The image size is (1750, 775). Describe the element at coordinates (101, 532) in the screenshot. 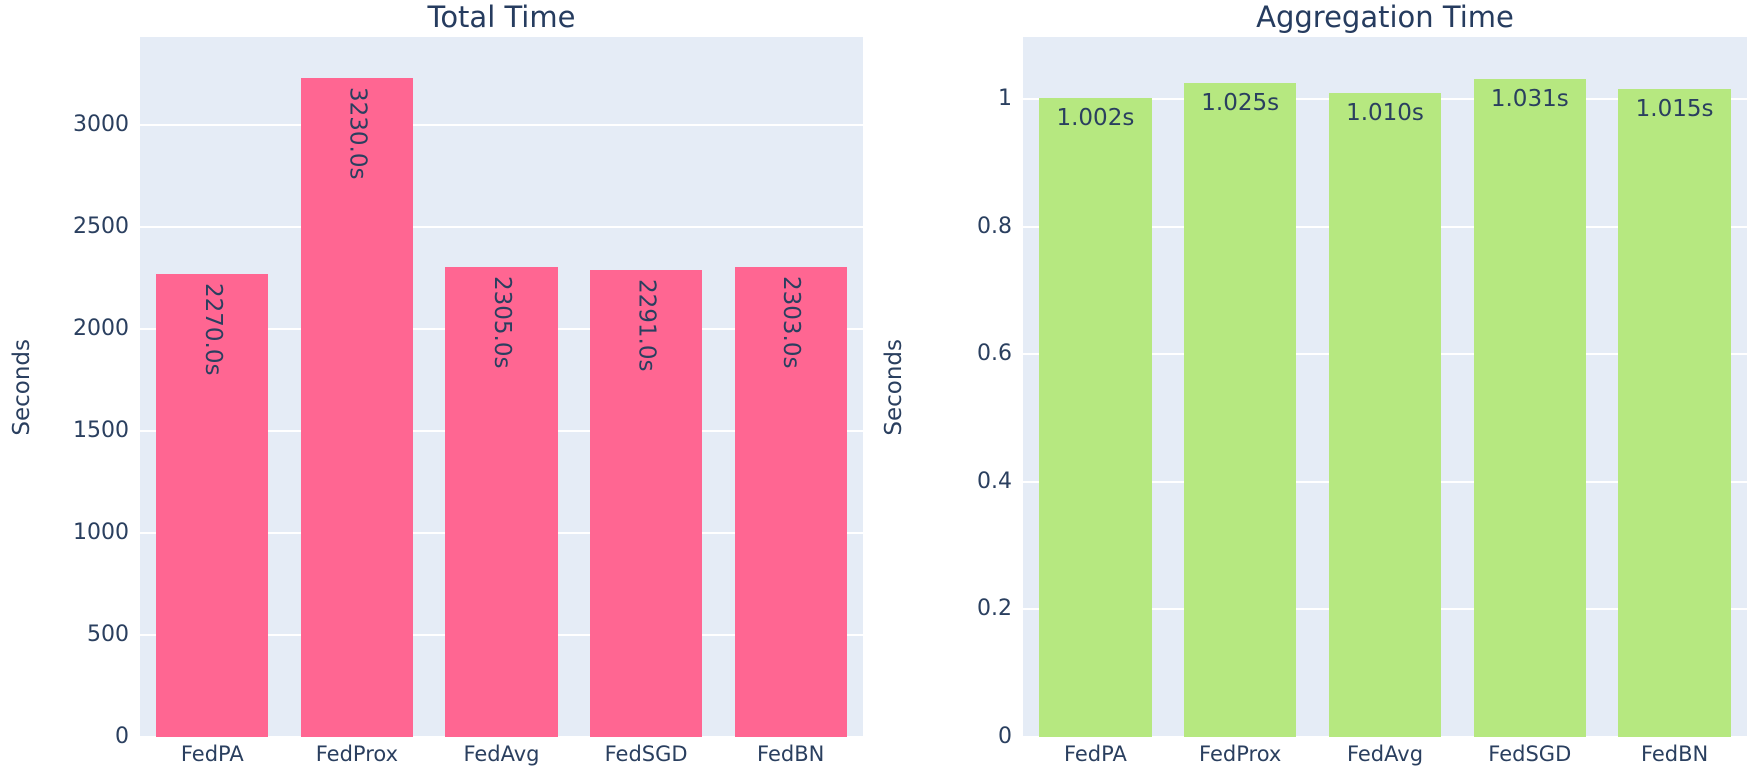

I see `y-tick-label: 1000` at that location.